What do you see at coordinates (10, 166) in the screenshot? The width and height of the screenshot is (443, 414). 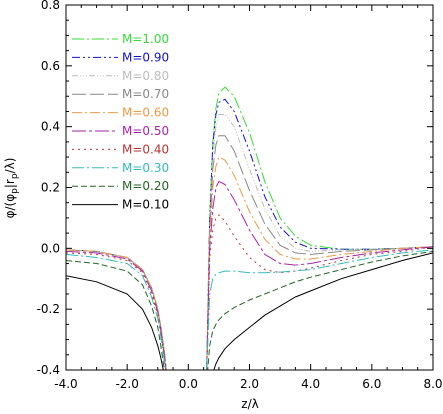 I see `y-label-part: /λ)` at bounding box center [10, 166].